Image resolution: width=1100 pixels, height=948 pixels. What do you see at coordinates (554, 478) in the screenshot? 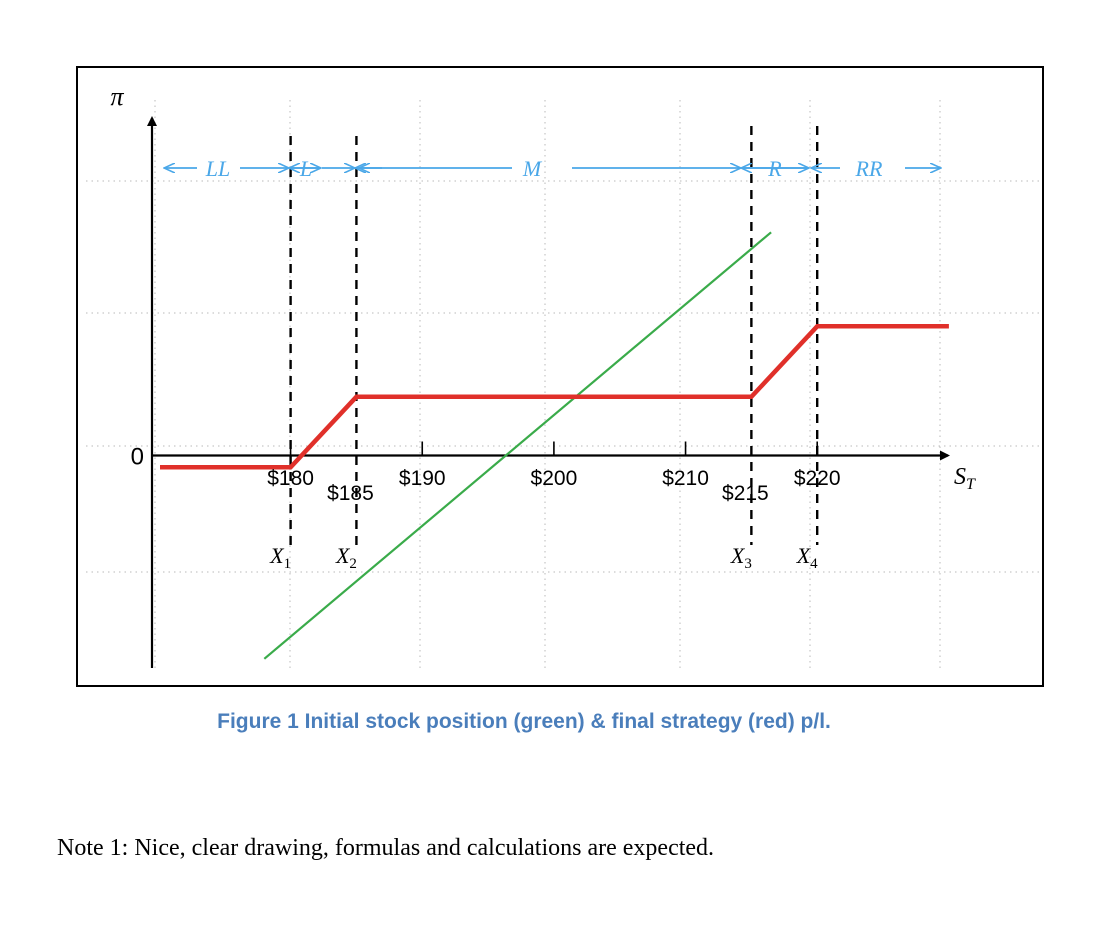
I see `x-tick-label: $200` at bounding box center [554, 478].